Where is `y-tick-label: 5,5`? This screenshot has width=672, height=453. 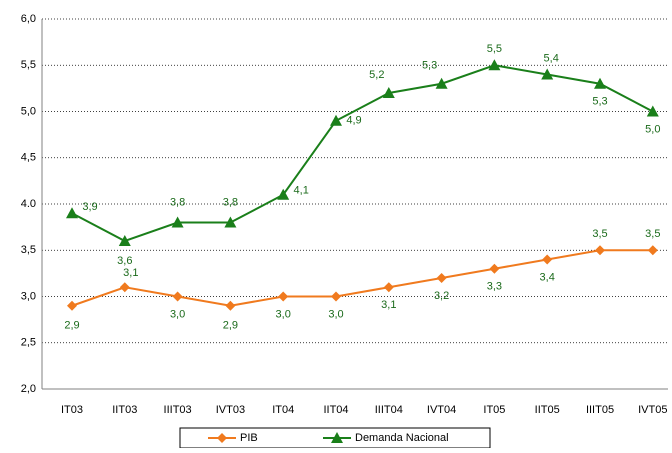
y-tick-label: 5,5 is located at coordinates (28, 65).